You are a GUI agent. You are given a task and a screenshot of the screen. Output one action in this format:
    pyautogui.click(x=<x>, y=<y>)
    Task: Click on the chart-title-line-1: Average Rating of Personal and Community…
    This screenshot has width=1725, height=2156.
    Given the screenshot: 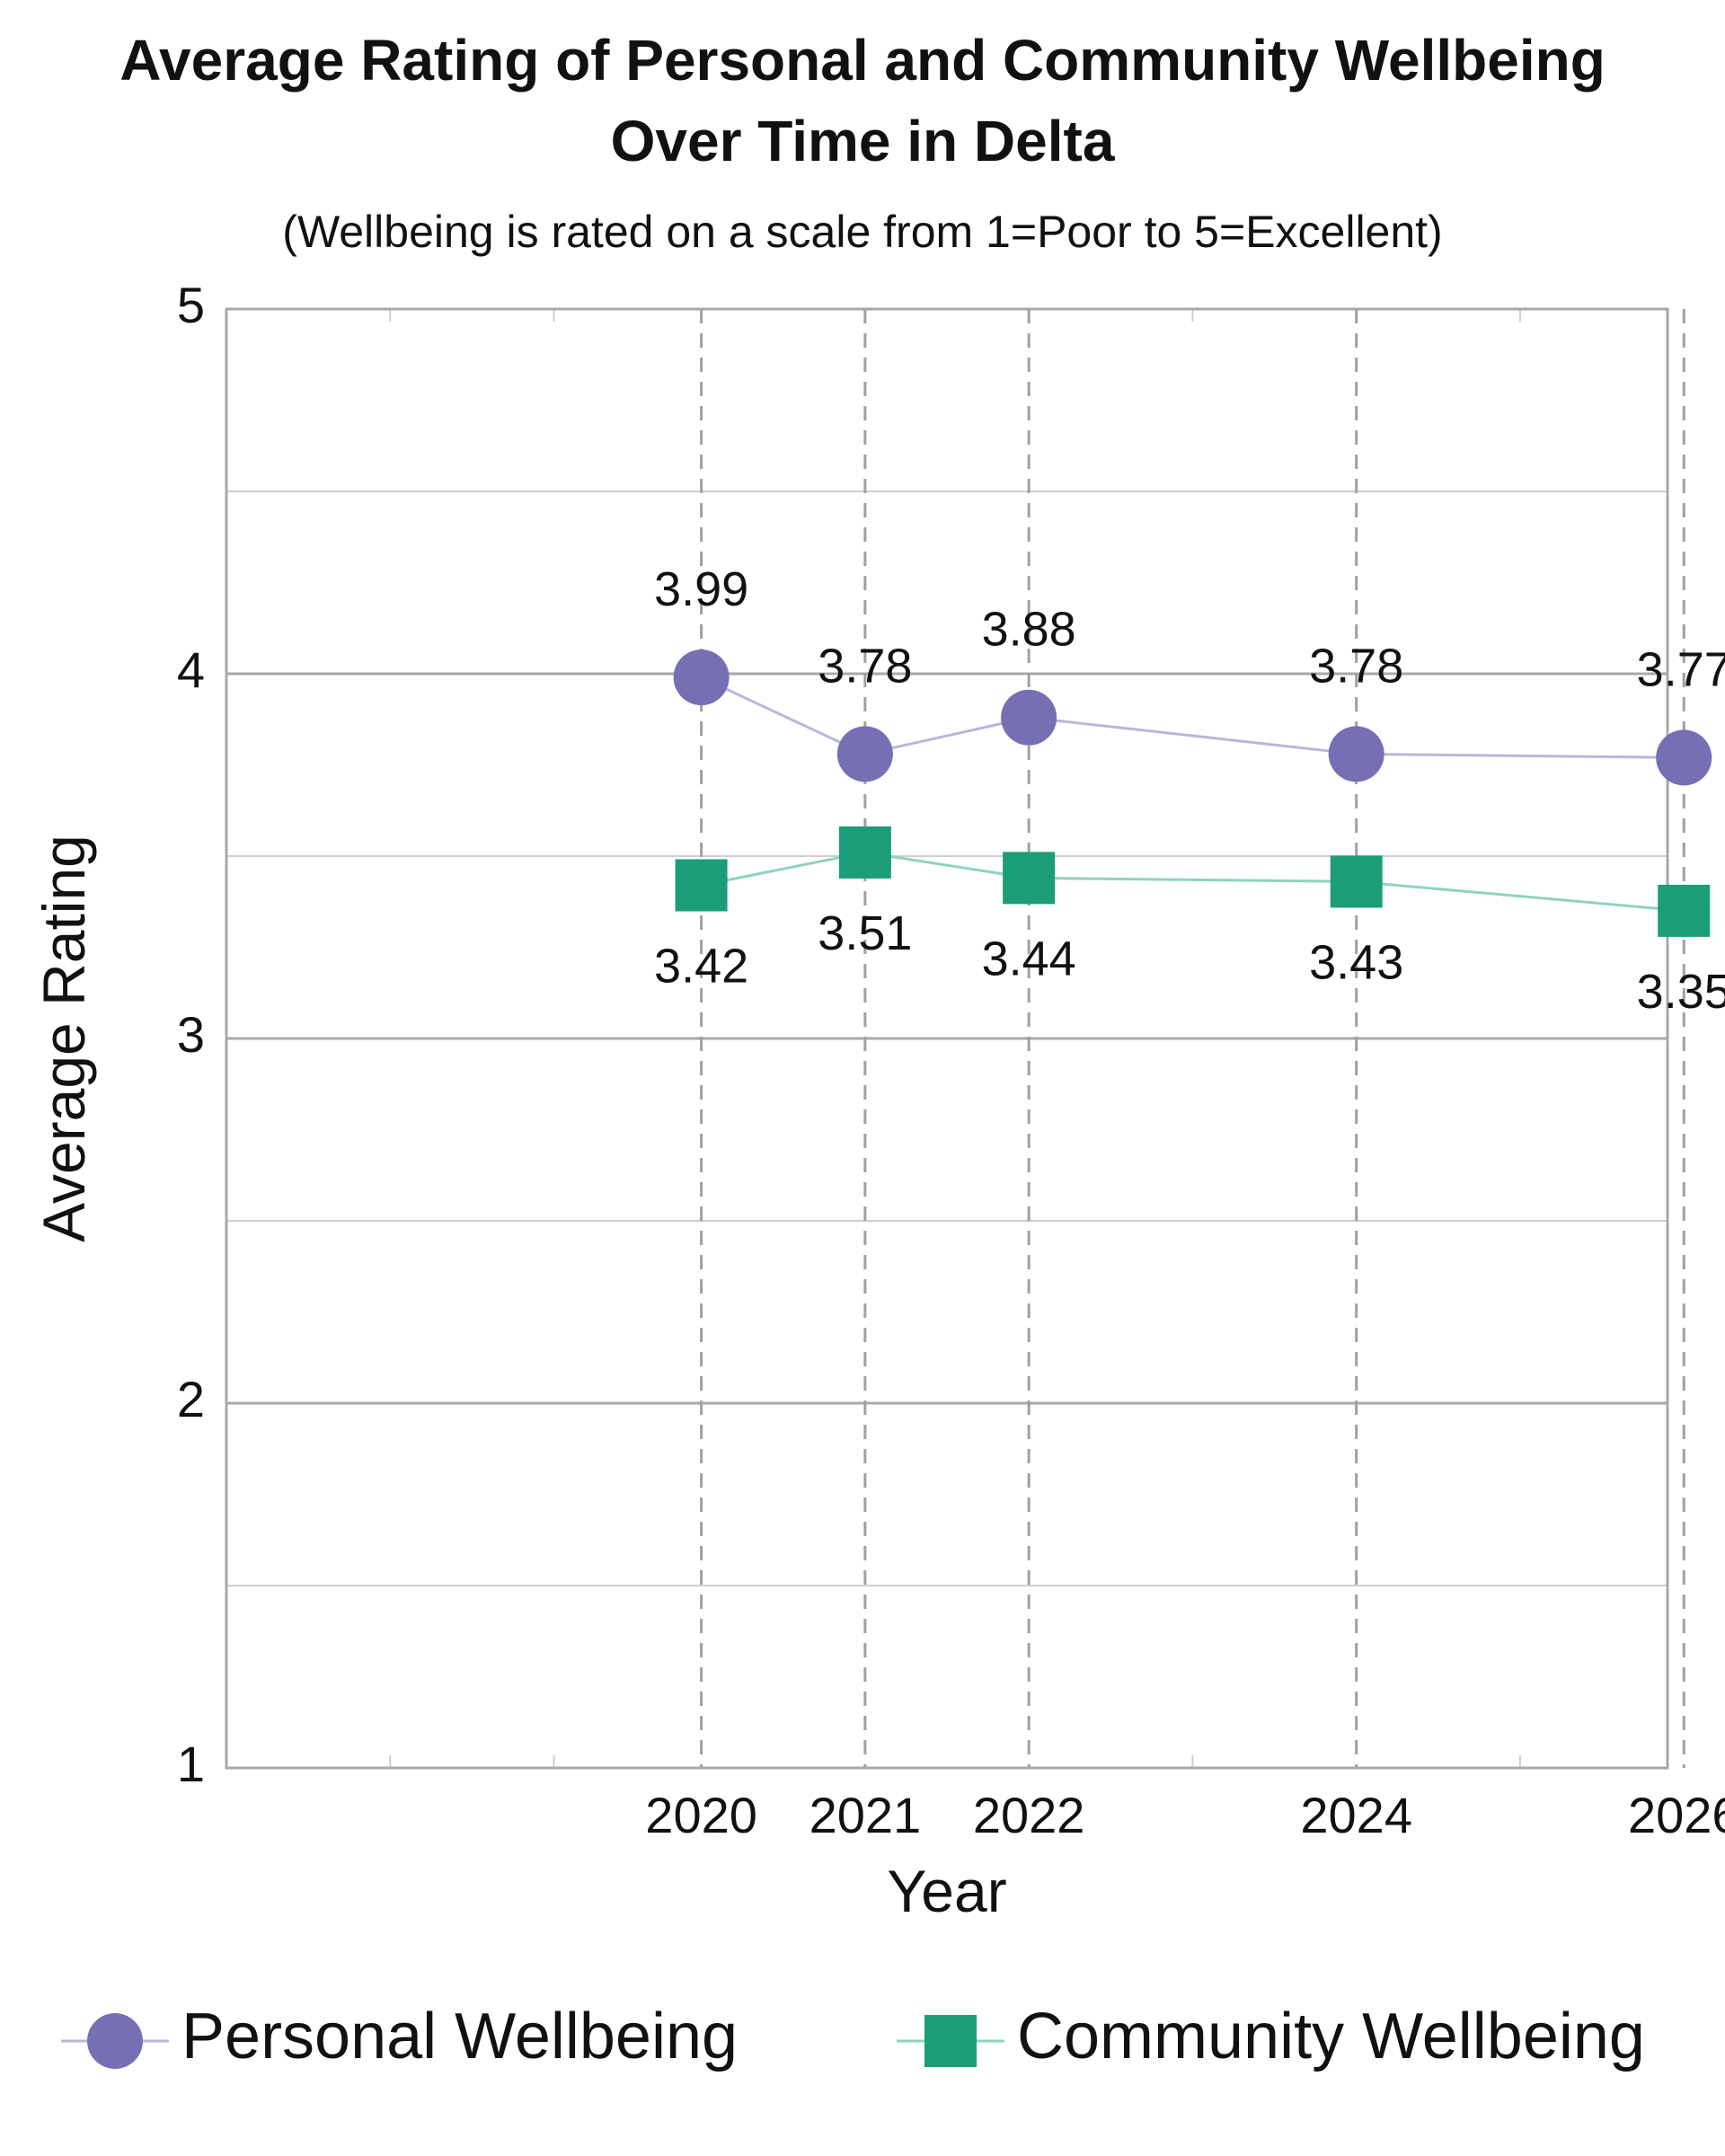 What is the action you would take?
    pyautogui.click(x=862, y=61)
    